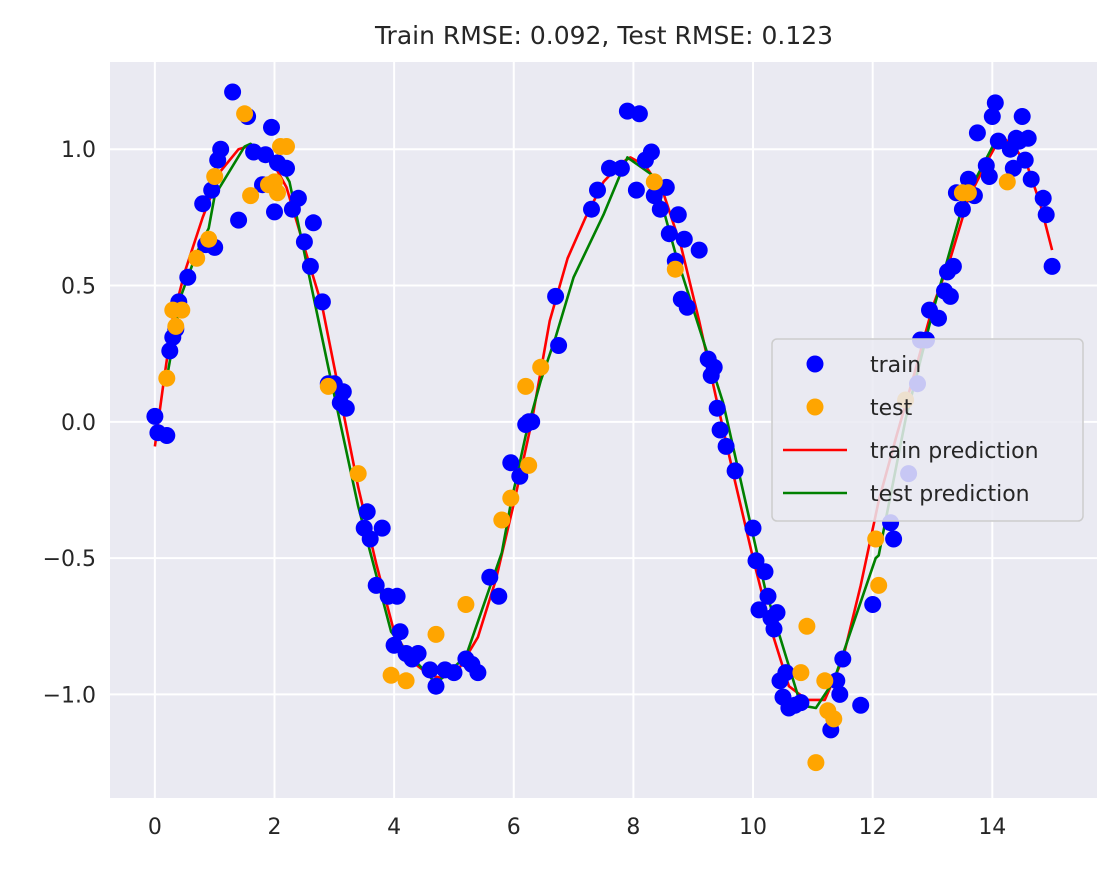 This screenshot has width=1118, height=874. Describe the element at coordinates (155, 827) in the screenshot. I see `x-tick-label: 0` at that location.